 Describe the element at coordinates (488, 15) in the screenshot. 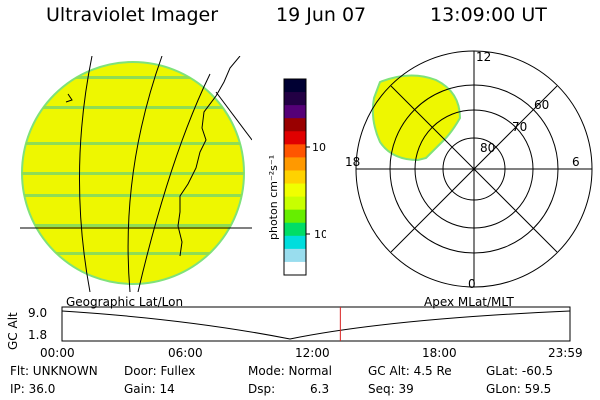

I see `time-label: 13:09:00 UT` at that location.